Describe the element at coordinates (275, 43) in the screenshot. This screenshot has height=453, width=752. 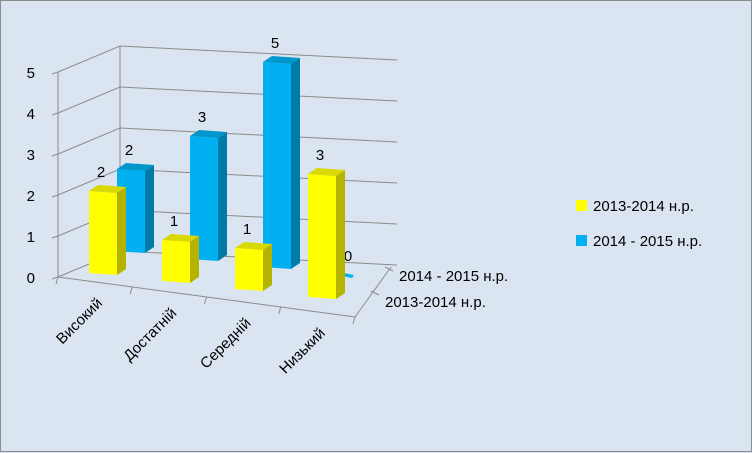
I see `data-label: 5` at that location.